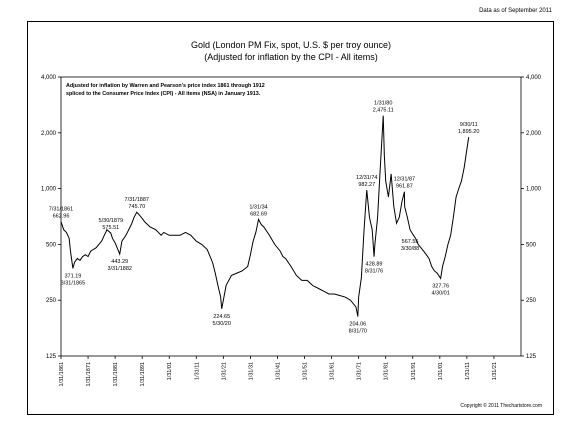  What do you see at coordinates (358, 328) in the screenshot?
I see `annotation-label: 204.06 8/31/70` at bounding box center [358, 328].